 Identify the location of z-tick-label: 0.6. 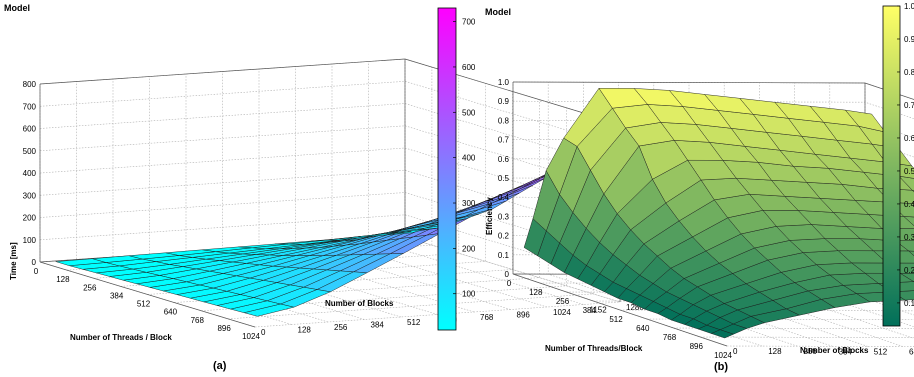
(504, 159).